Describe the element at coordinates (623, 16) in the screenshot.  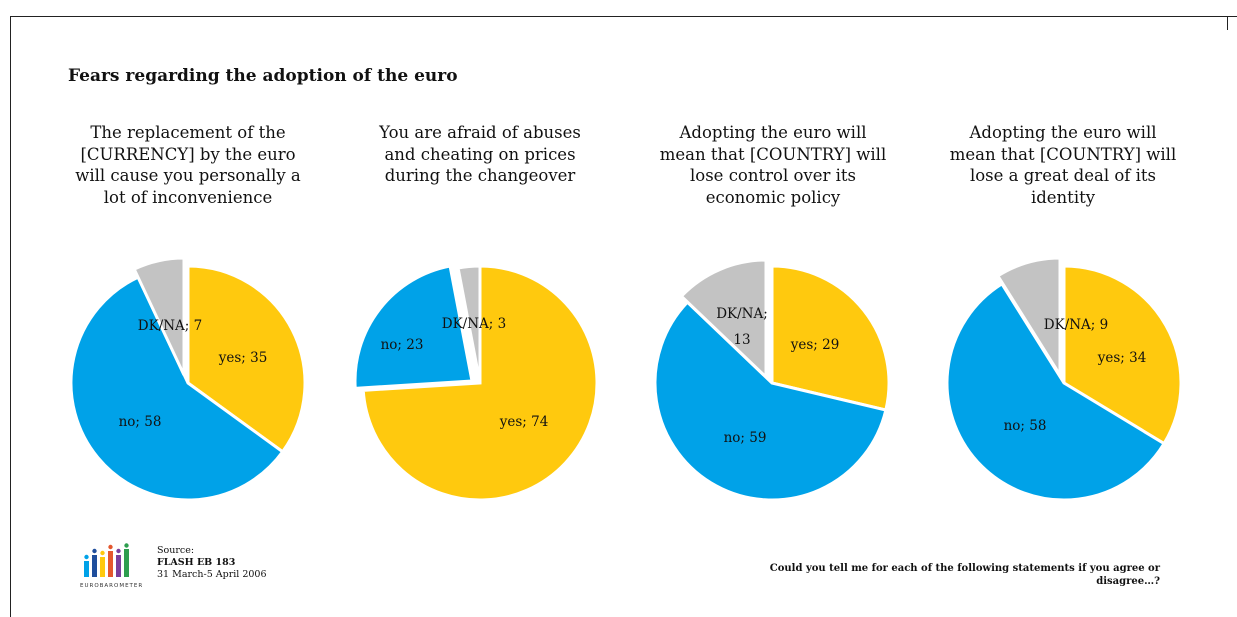
I see `frame-top-border` at that location.